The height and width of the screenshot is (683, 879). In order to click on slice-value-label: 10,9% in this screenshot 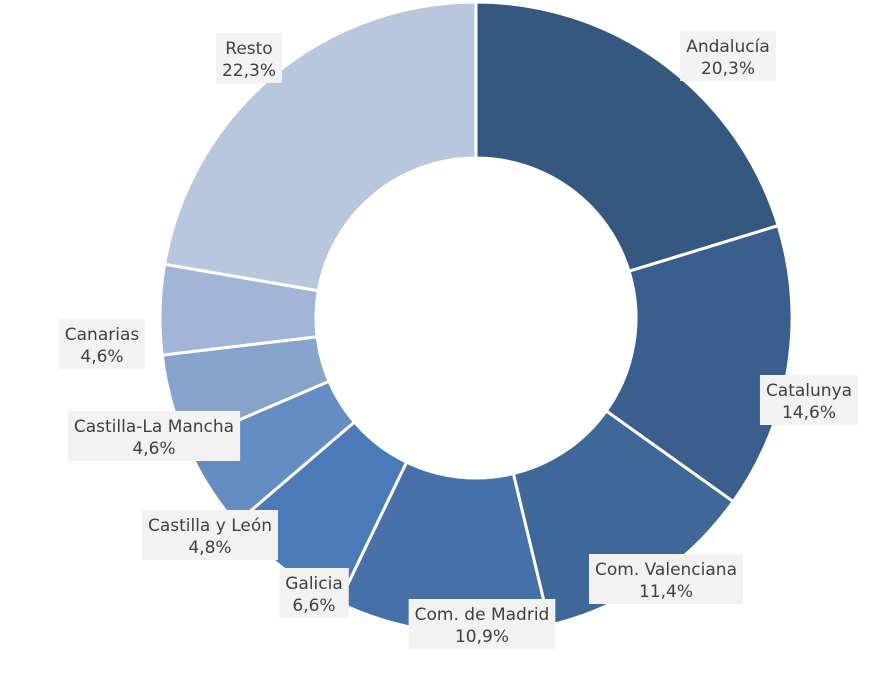, I will do `click(482, 637)`.